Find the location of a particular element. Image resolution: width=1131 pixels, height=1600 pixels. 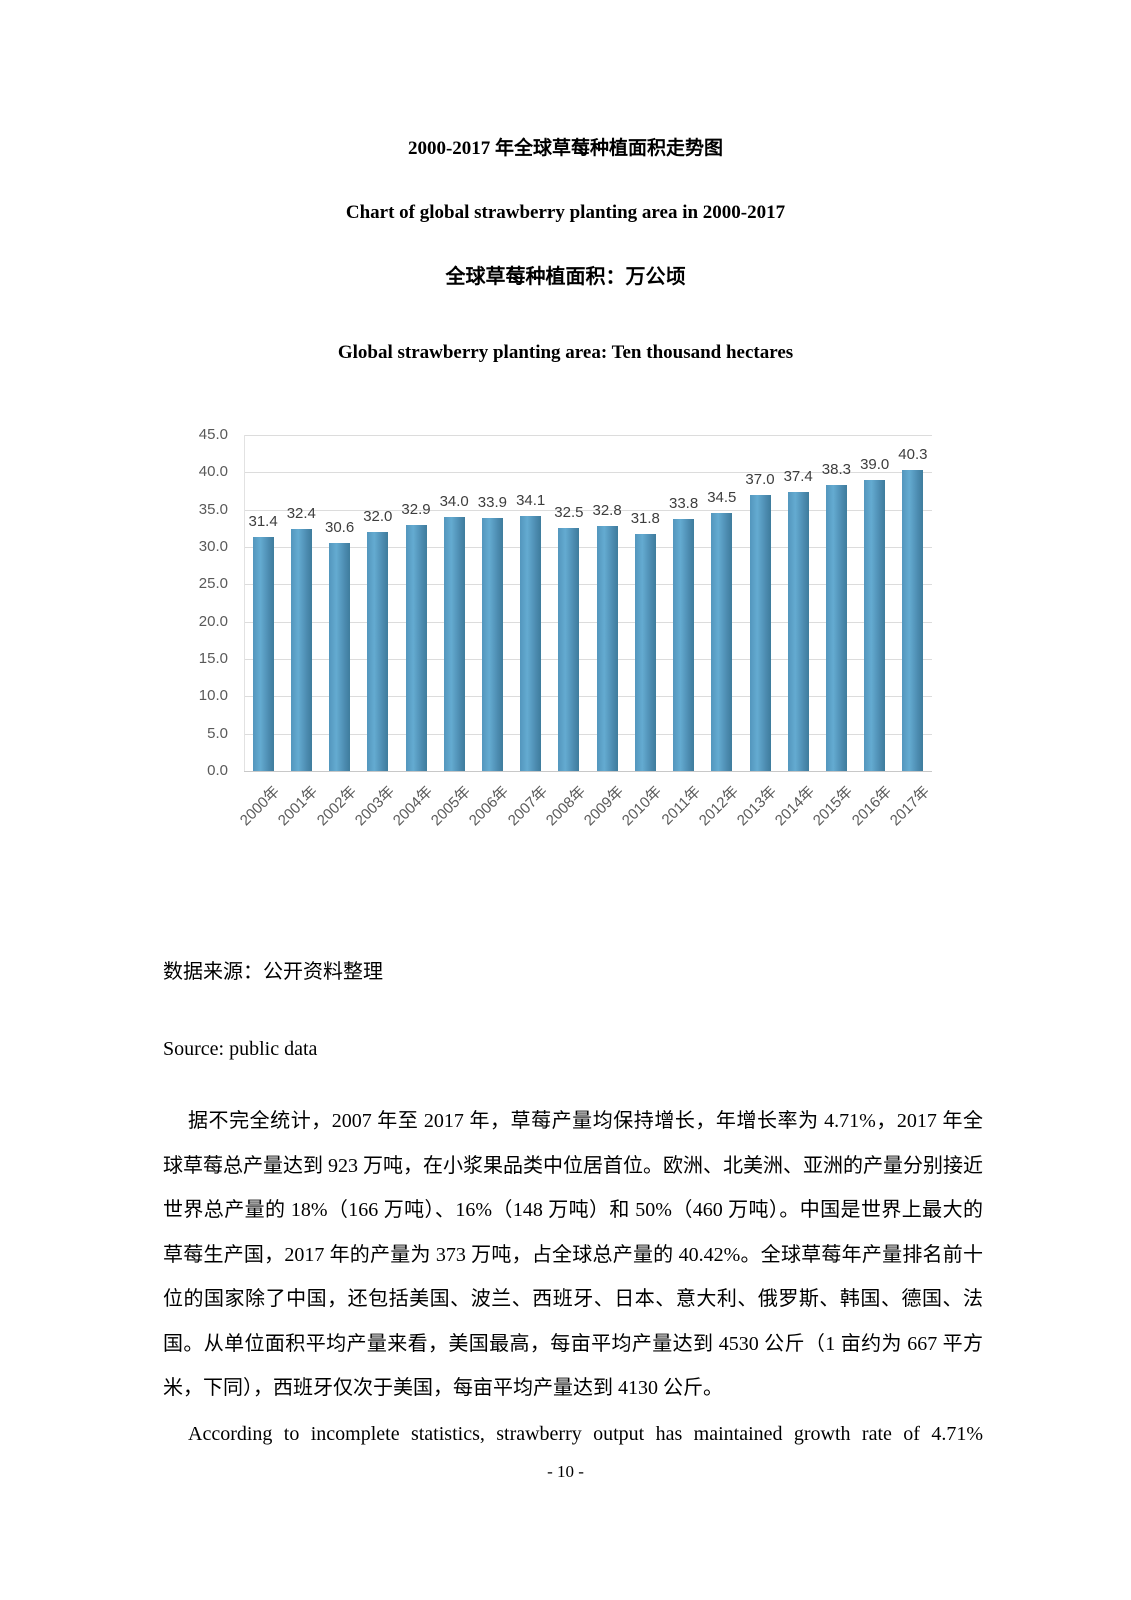

bar-value-label: 34.1 is located at coordinates (531, 501).